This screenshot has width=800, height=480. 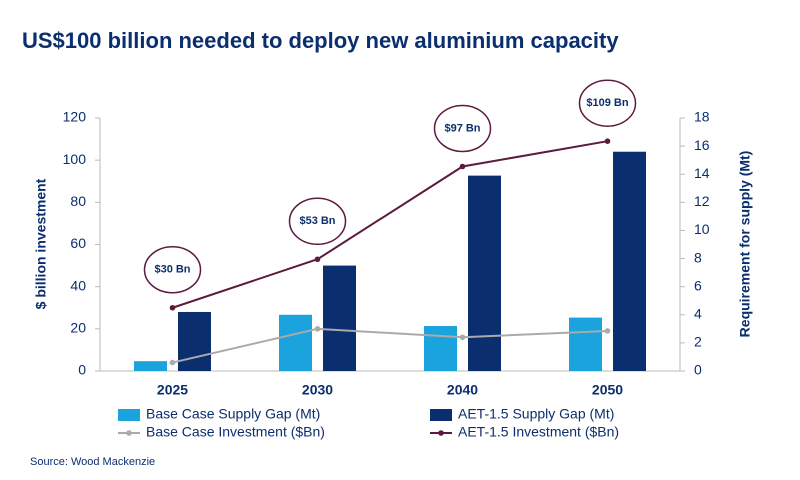 What do you see at coordinates (172, 390) in the screenshot?
I see `x-tick-label: 2025` at bounding box center [172, 390].